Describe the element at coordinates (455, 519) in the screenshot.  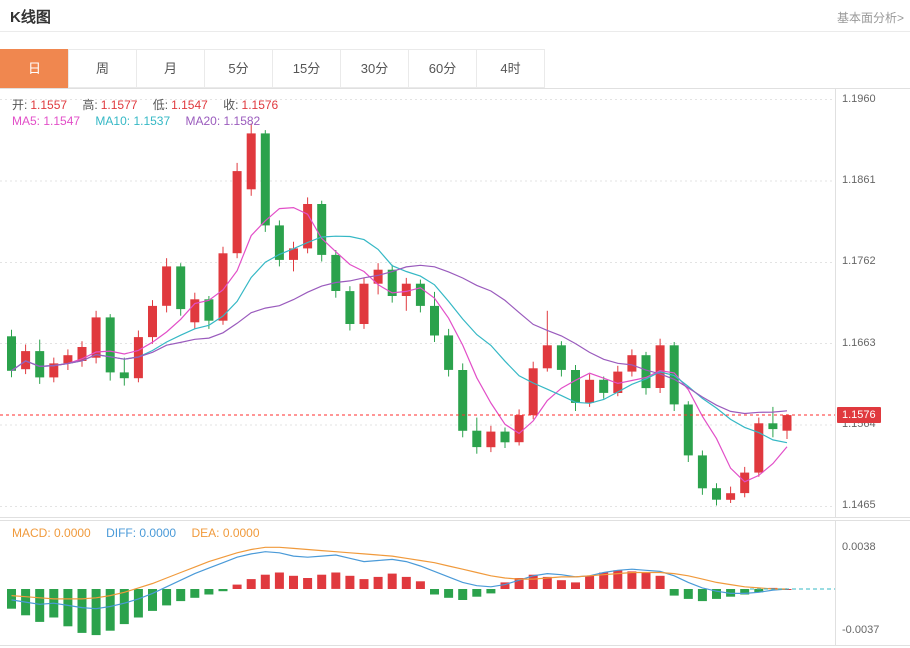
I see `pane-divider` at that location.